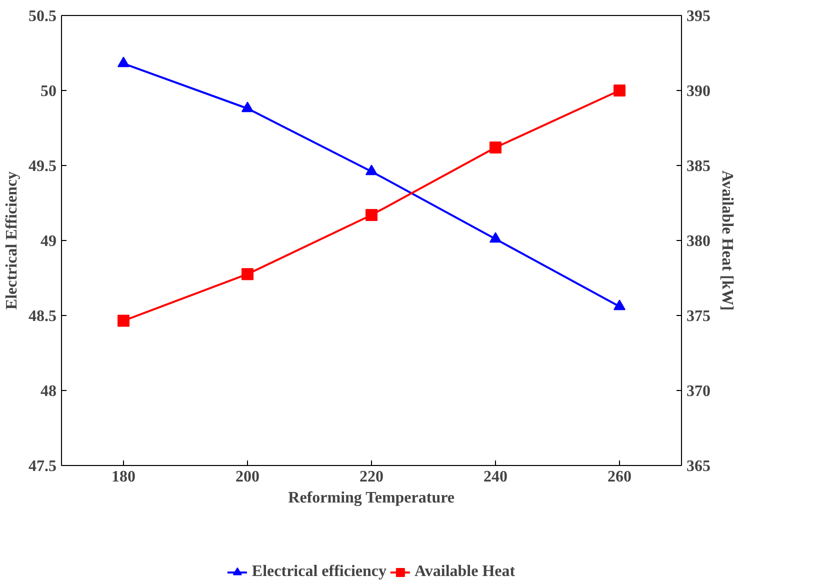 This screenshot has width=834, height=586. What do you see at coordinates (48, 391) in the screenshot?
I see `y-tick-label: 48` at bounding box center [48, 391].